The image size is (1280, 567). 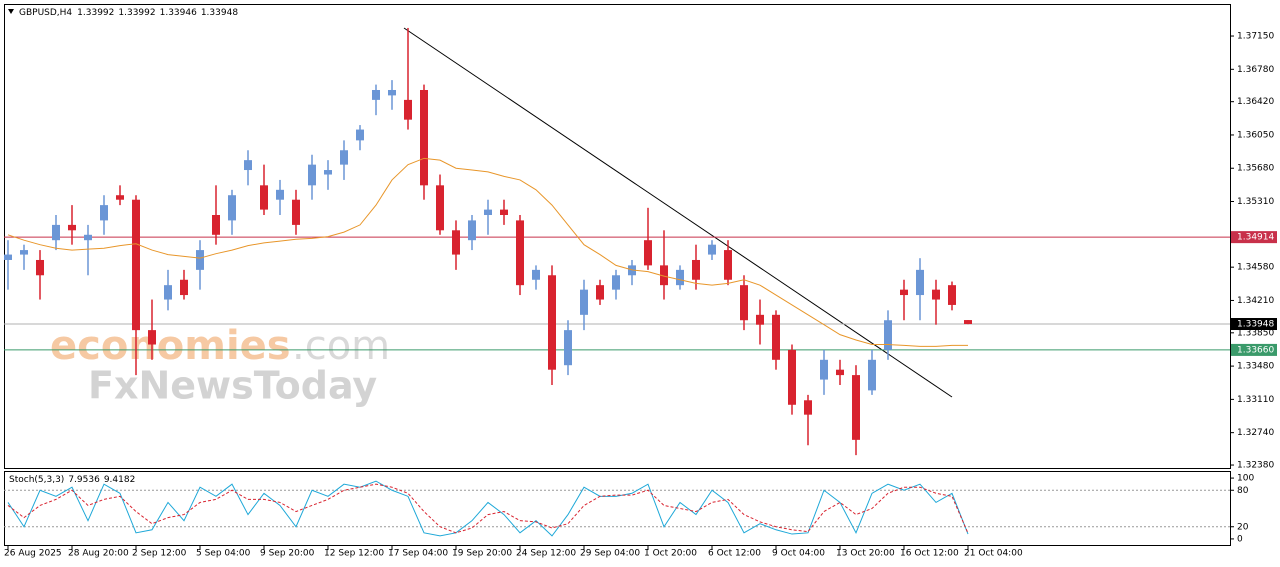 I want to click on stoch-line, so click(x=488, y=508).